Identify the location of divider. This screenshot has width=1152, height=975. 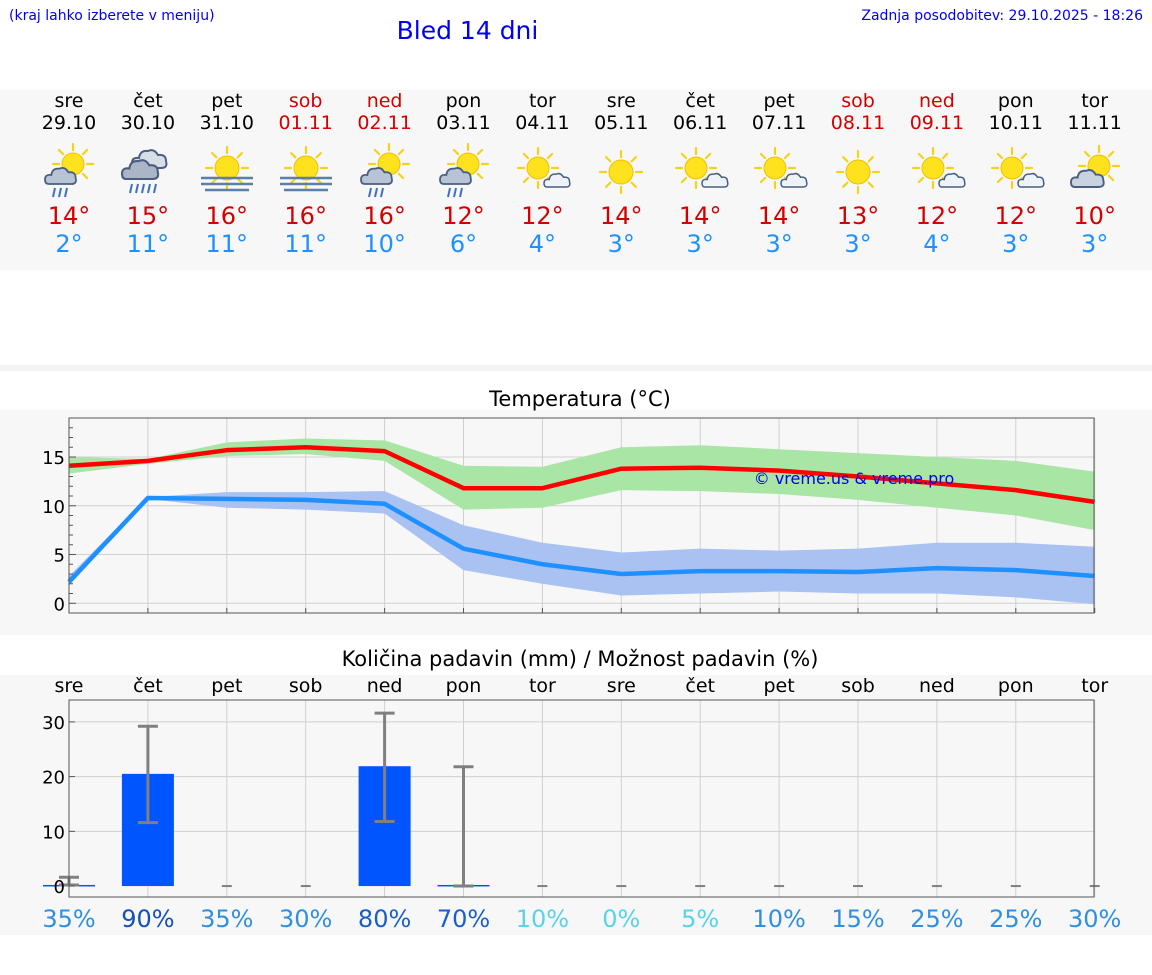
(576, 368).